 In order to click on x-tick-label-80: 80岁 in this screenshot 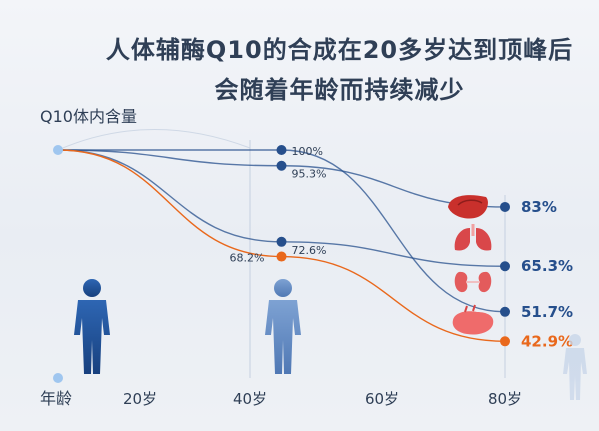, I will do `click(505, 399)`.